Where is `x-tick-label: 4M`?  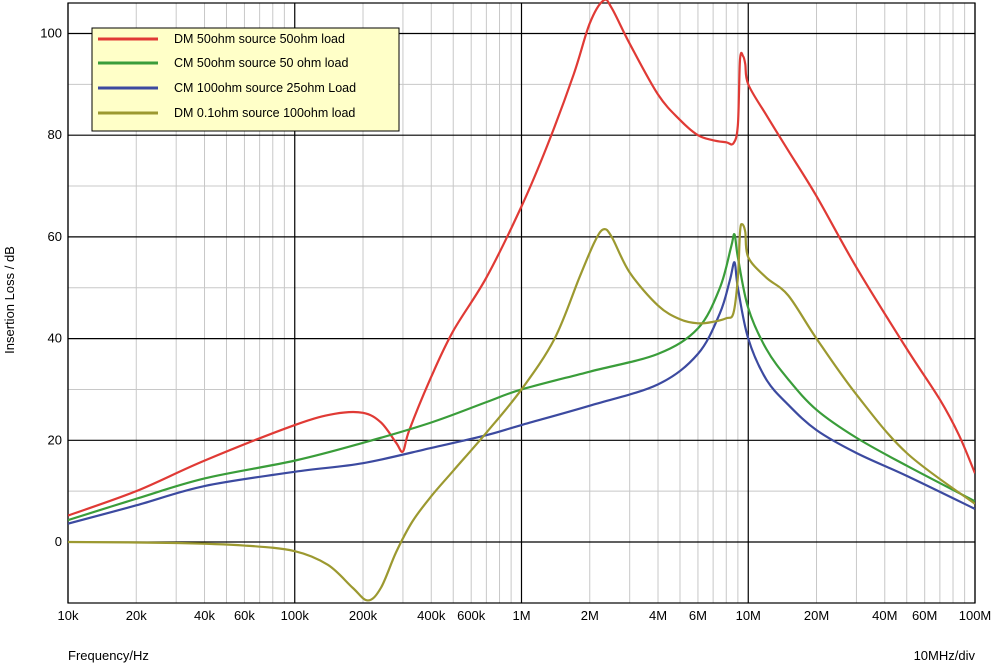 x-tick-label: 4M is located at coordinates (658, 615).